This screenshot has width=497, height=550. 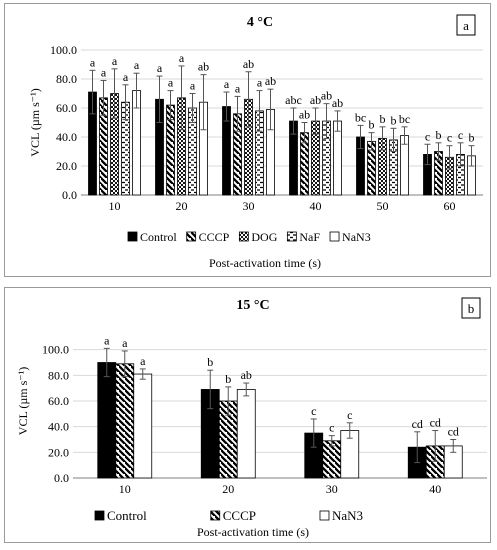 I want to click on x-tick-label: 60, so click(x=450, y=206).